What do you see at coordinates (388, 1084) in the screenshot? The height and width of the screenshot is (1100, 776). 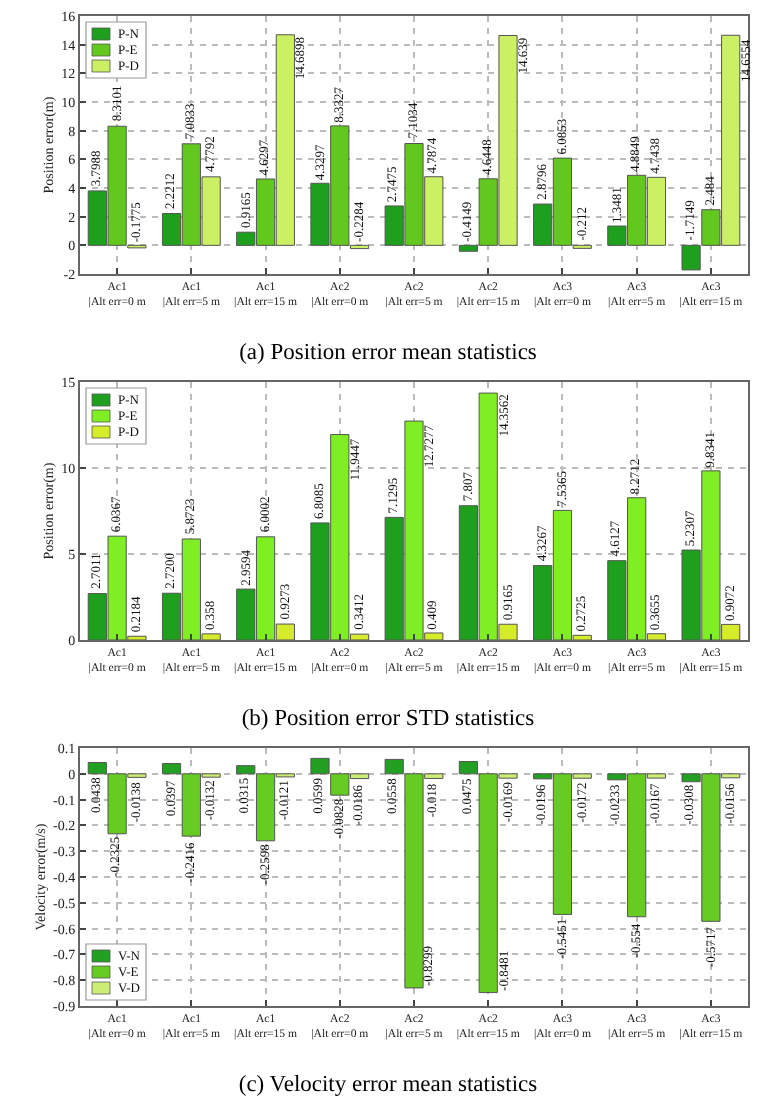 I see `text: (c) Velocity error mean statistics` at bounding box center [388, 1084].